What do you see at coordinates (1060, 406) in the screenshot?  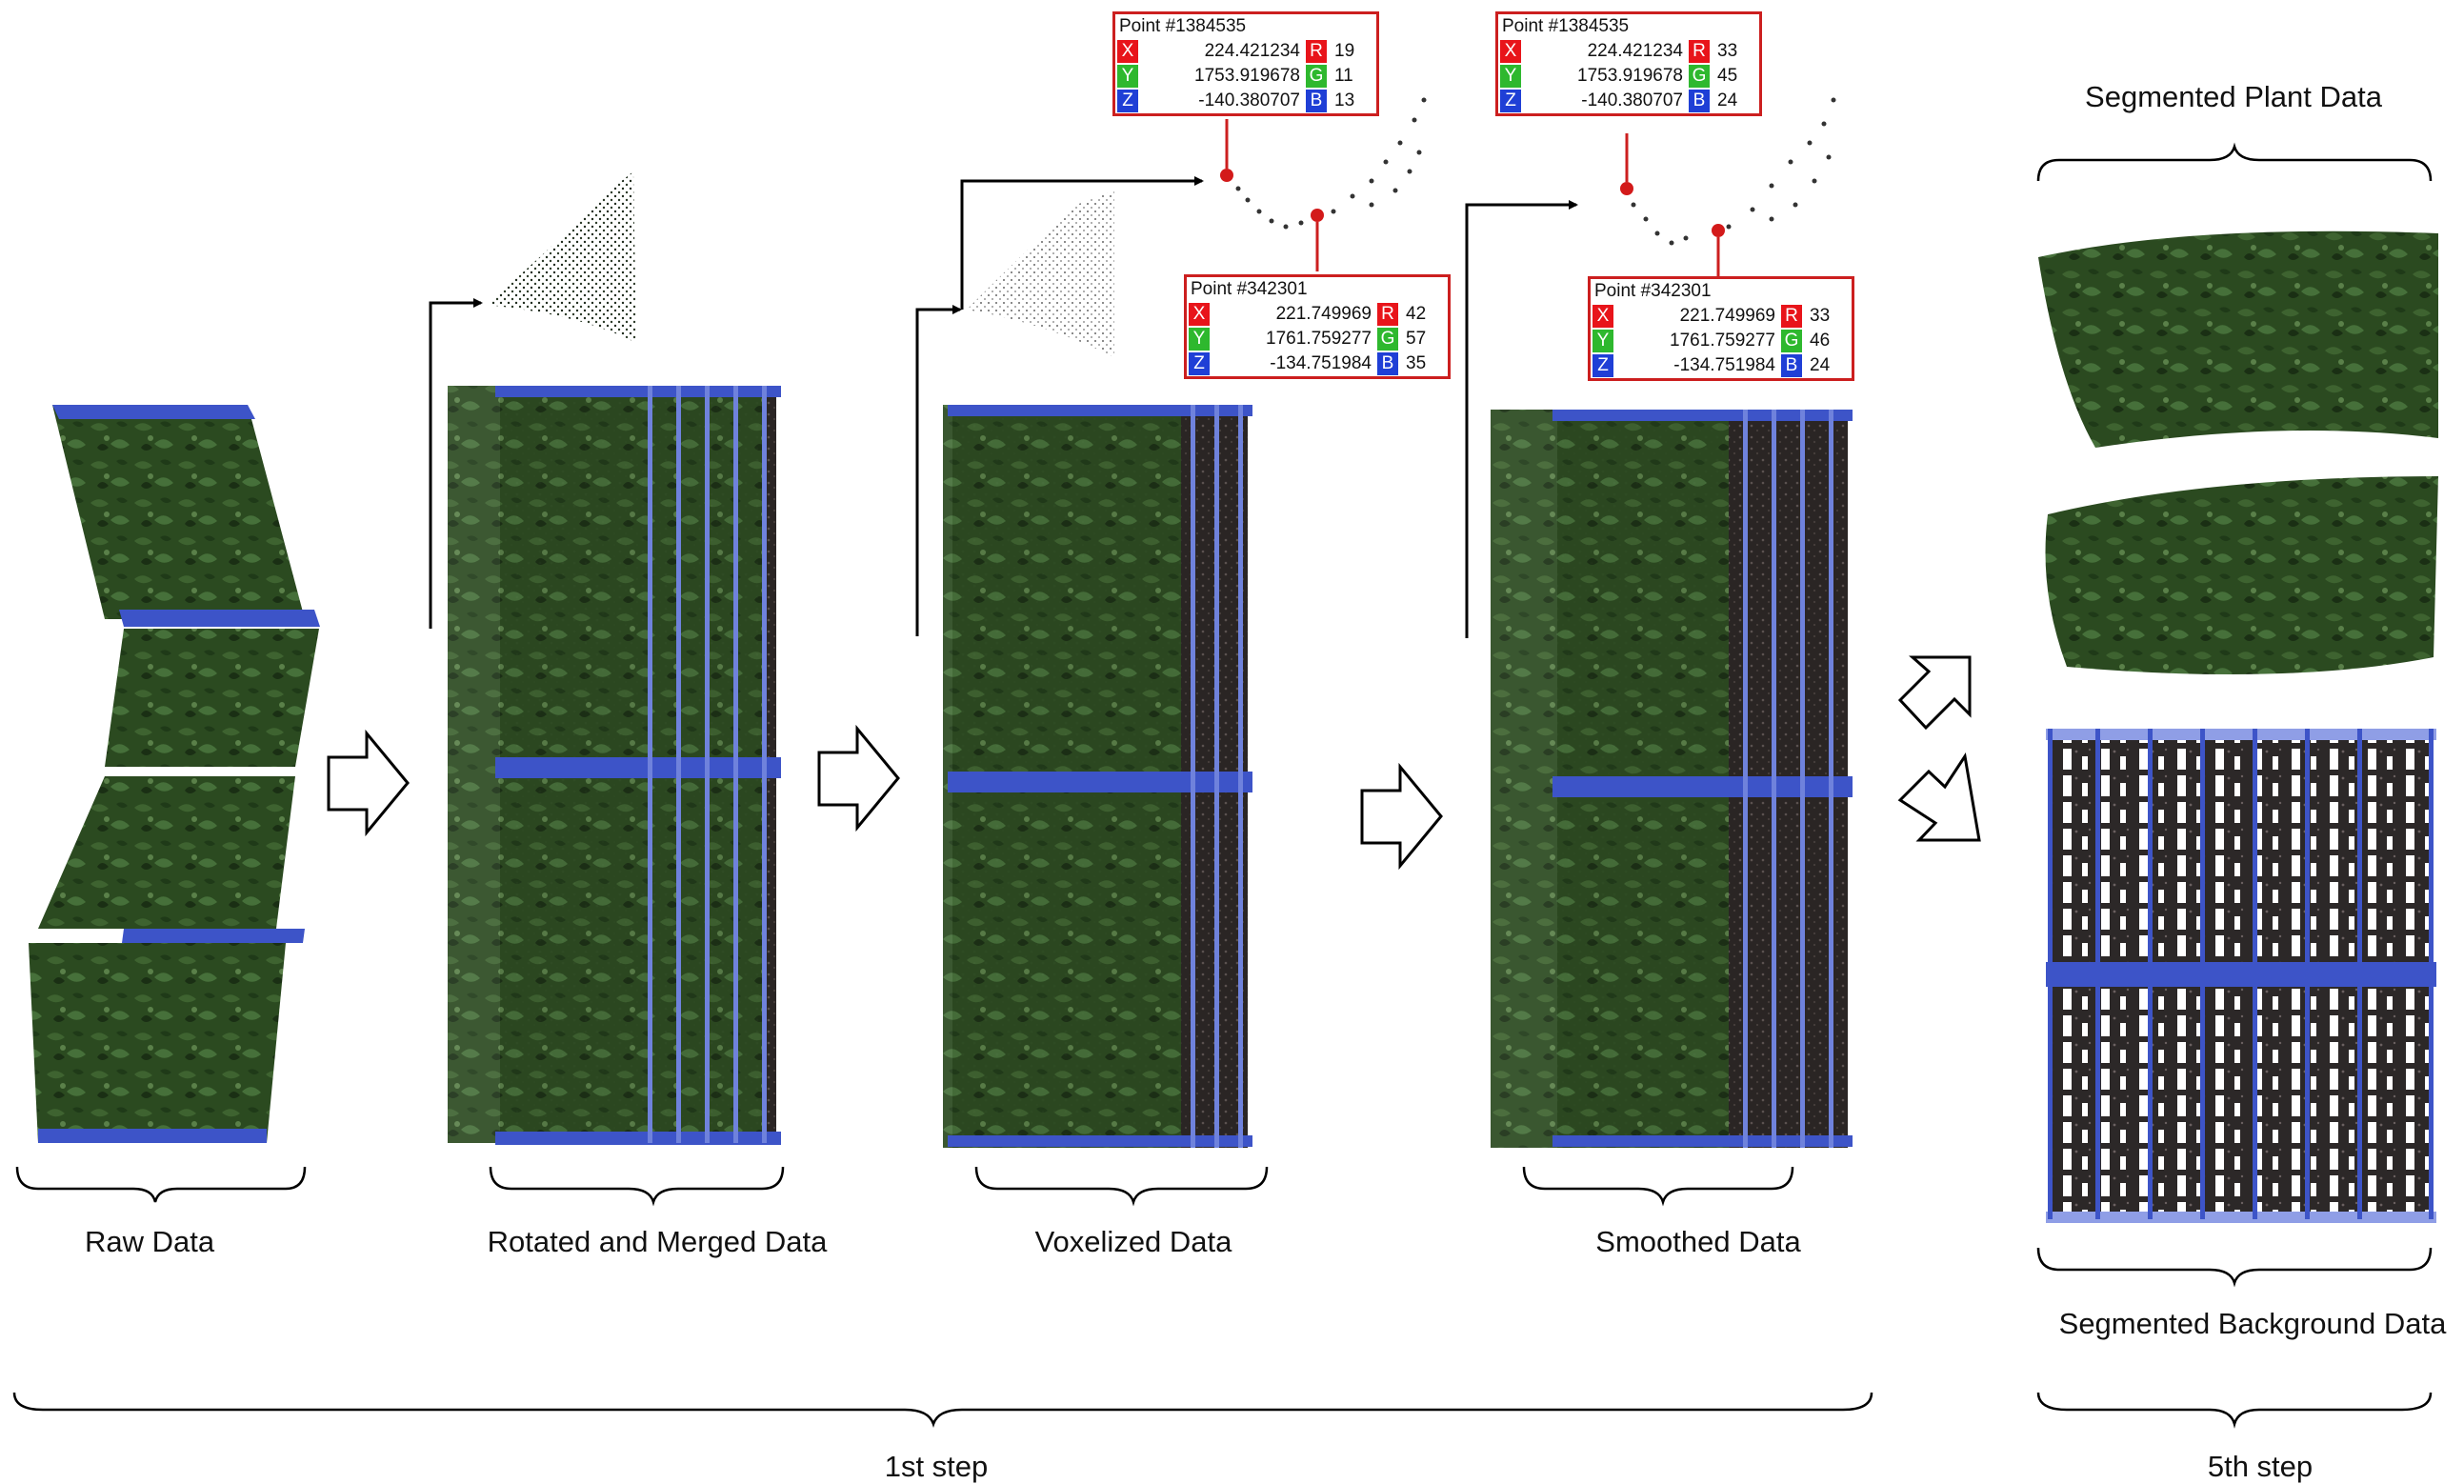 I see `connector-arrow-voxelized` at bounding box center [1060, 406].